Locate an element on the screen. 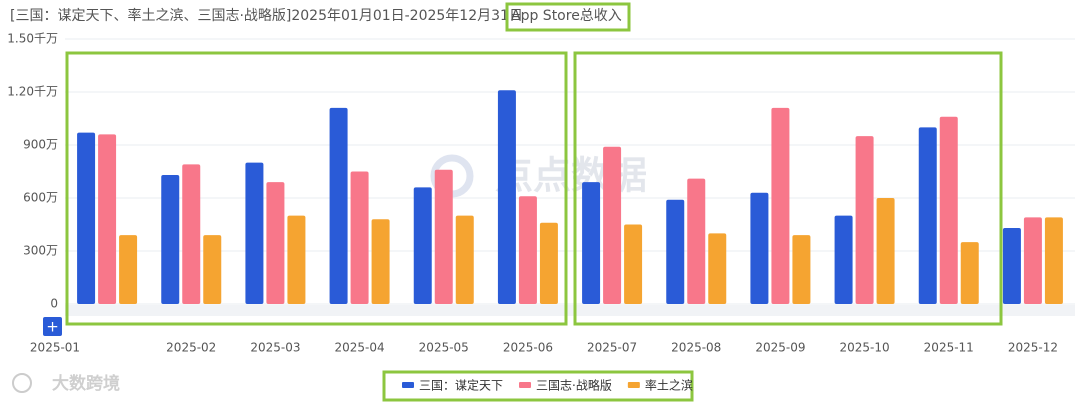 The height and width of the screenshot is (405, 1080). x-tick-label: 2025-08 is located at coordinates (696, 348).